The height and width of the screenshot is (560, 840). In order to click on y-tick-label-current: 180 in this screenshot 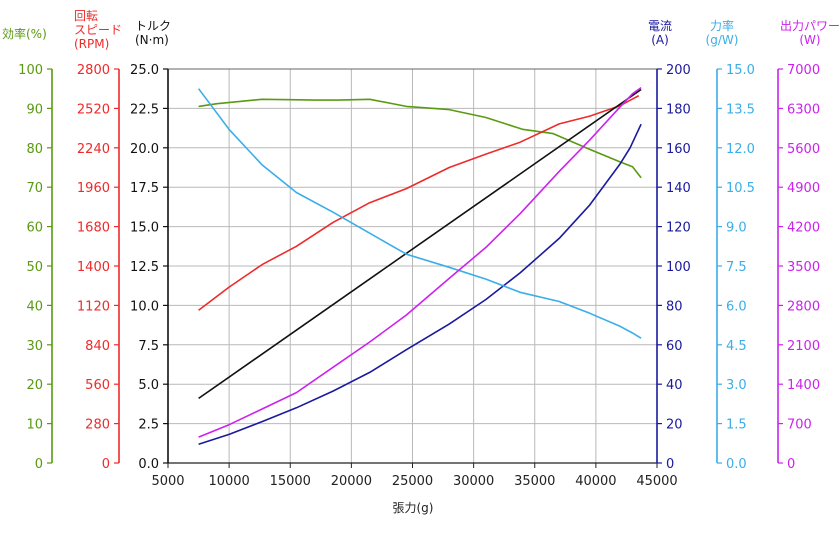, I will do `click(678, 109)`.